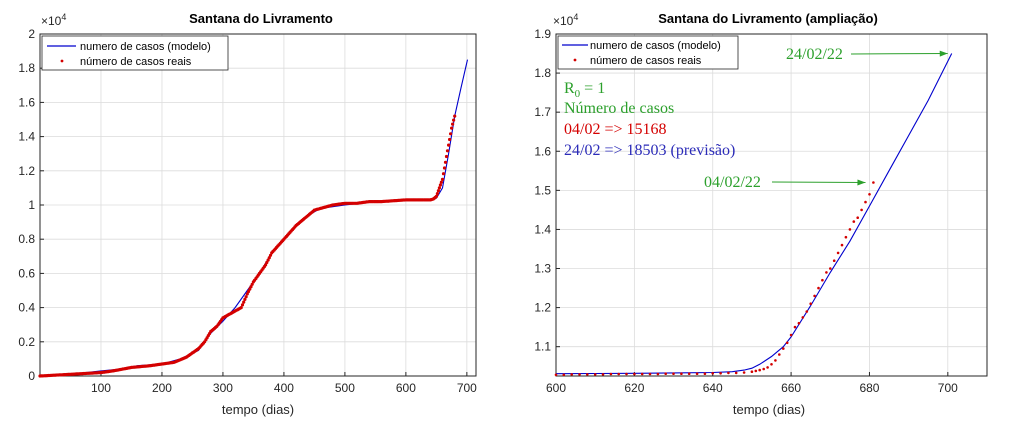 The image size is (1009, 424). Describe the element at coordinates (31, 205) in the screenshot. I see `chart-left-y-tick-label: 1` at that location.